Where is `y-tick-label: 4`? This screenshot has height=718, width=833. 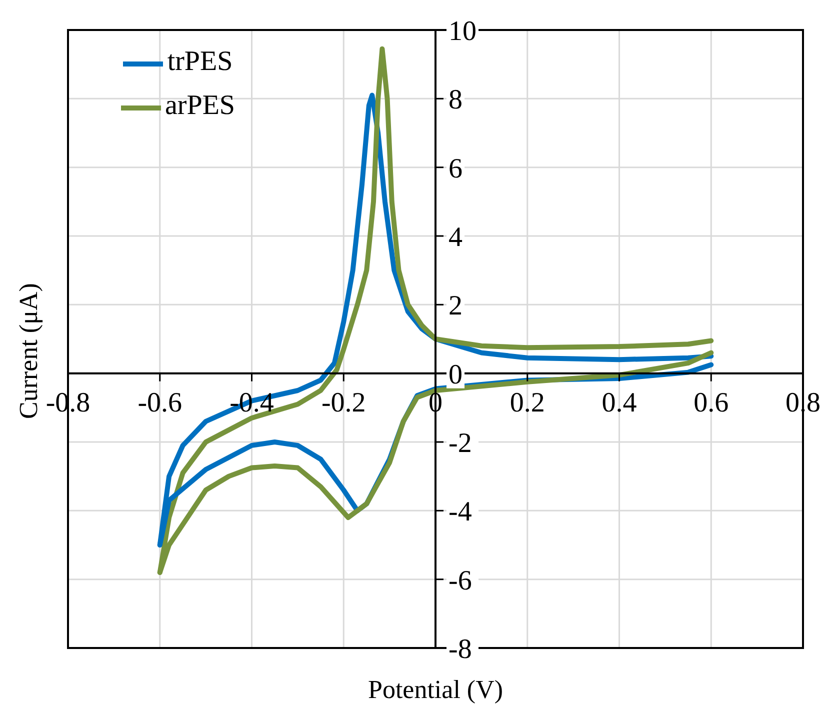
y-tick-label: 4 is located at coordinates (455, 237).